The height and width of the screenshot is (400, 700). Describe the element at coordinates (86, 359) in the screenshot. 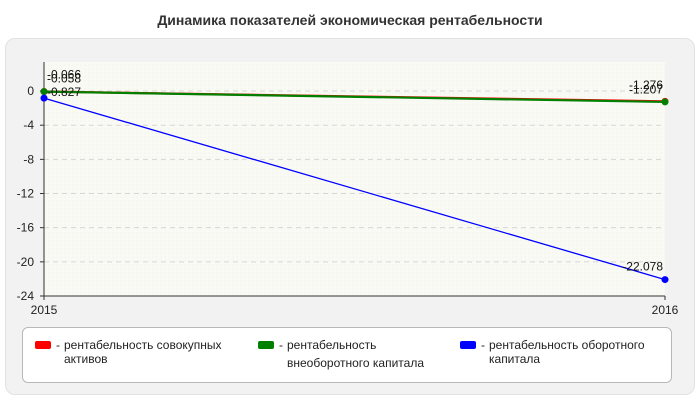

I see `legend-label-line: активов` at that location.